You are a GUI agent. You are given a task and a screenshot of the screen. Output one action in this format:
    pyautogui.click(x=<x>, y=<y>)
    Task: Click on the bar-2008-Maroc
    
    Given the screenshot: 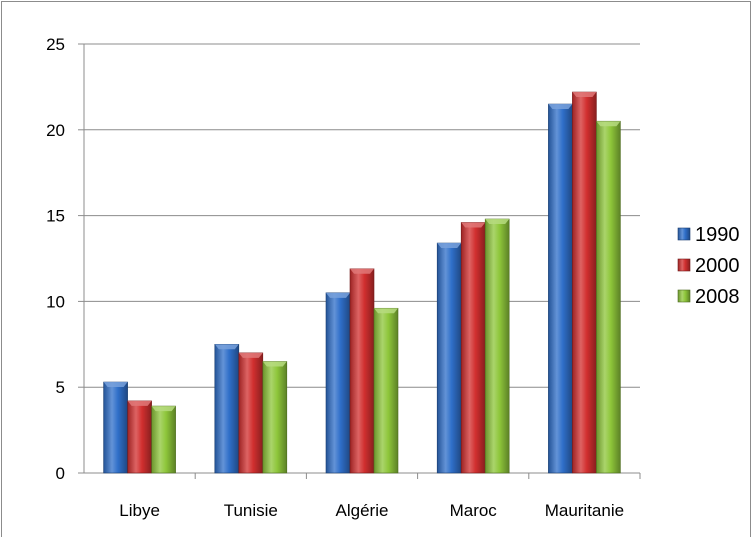 What is the action you would take?
    pyautogui.click(x=497, y=346)
    